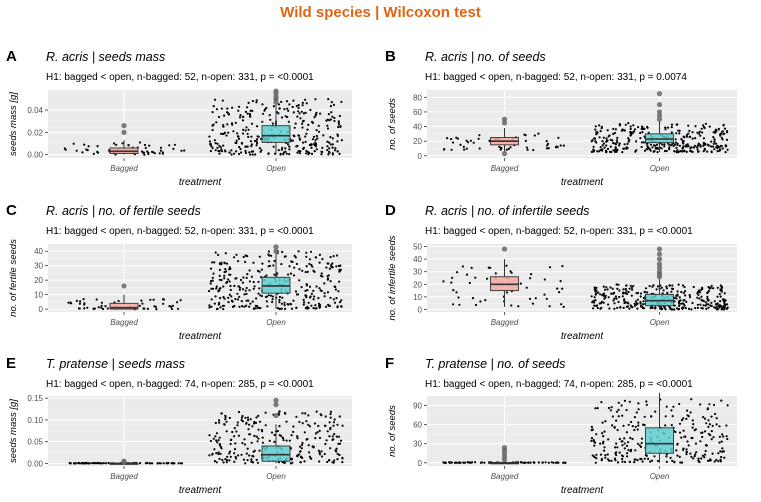  What do you see at coordinates (124, 168) in the screenshot?
I see `x-tick-label: Bagged` at bounding box center [124, 168].